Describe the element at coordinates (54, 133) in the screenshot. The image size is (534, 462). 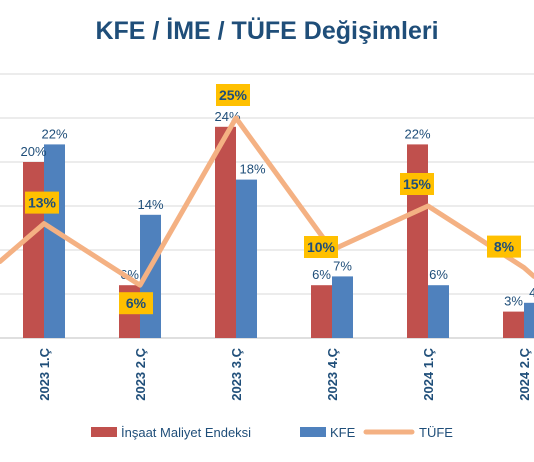
I see `bar-label-kfe-0: 22%` at that location.